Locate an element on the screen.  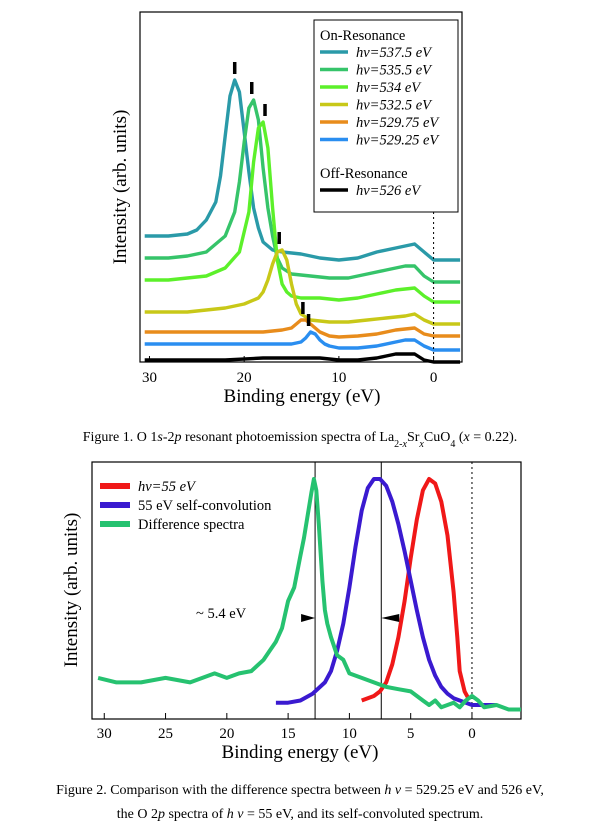
figure1-x-tick-label: 20 is located at coordinates (244, 378).